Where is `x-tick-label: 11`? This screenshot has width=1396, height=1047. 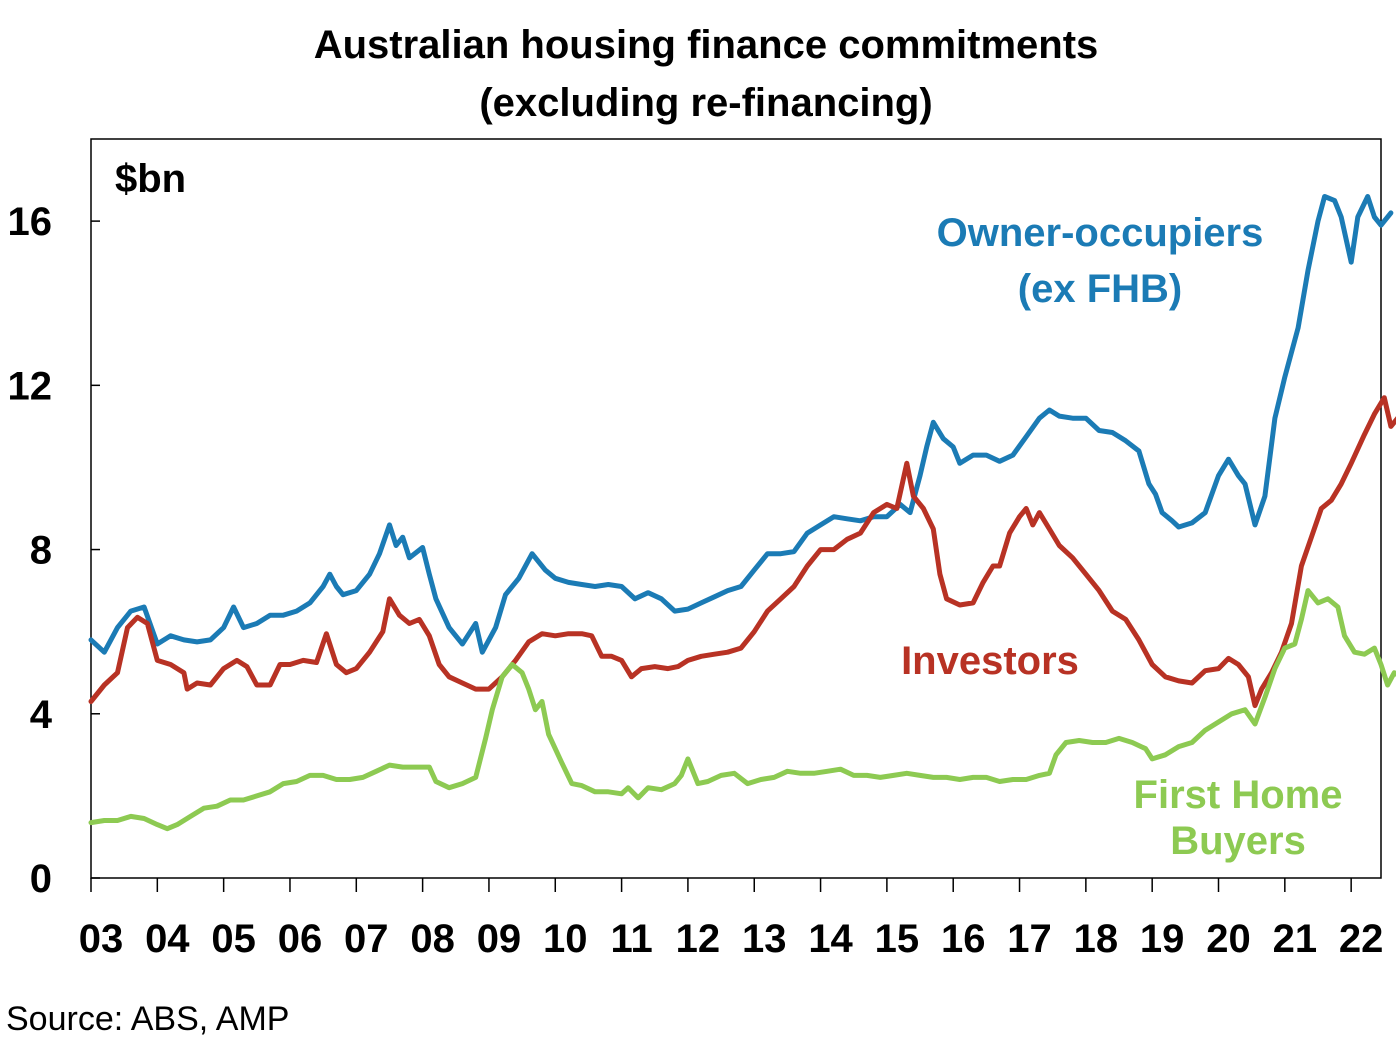
x-tick-label: 11 is located at coordinates (631, 939).